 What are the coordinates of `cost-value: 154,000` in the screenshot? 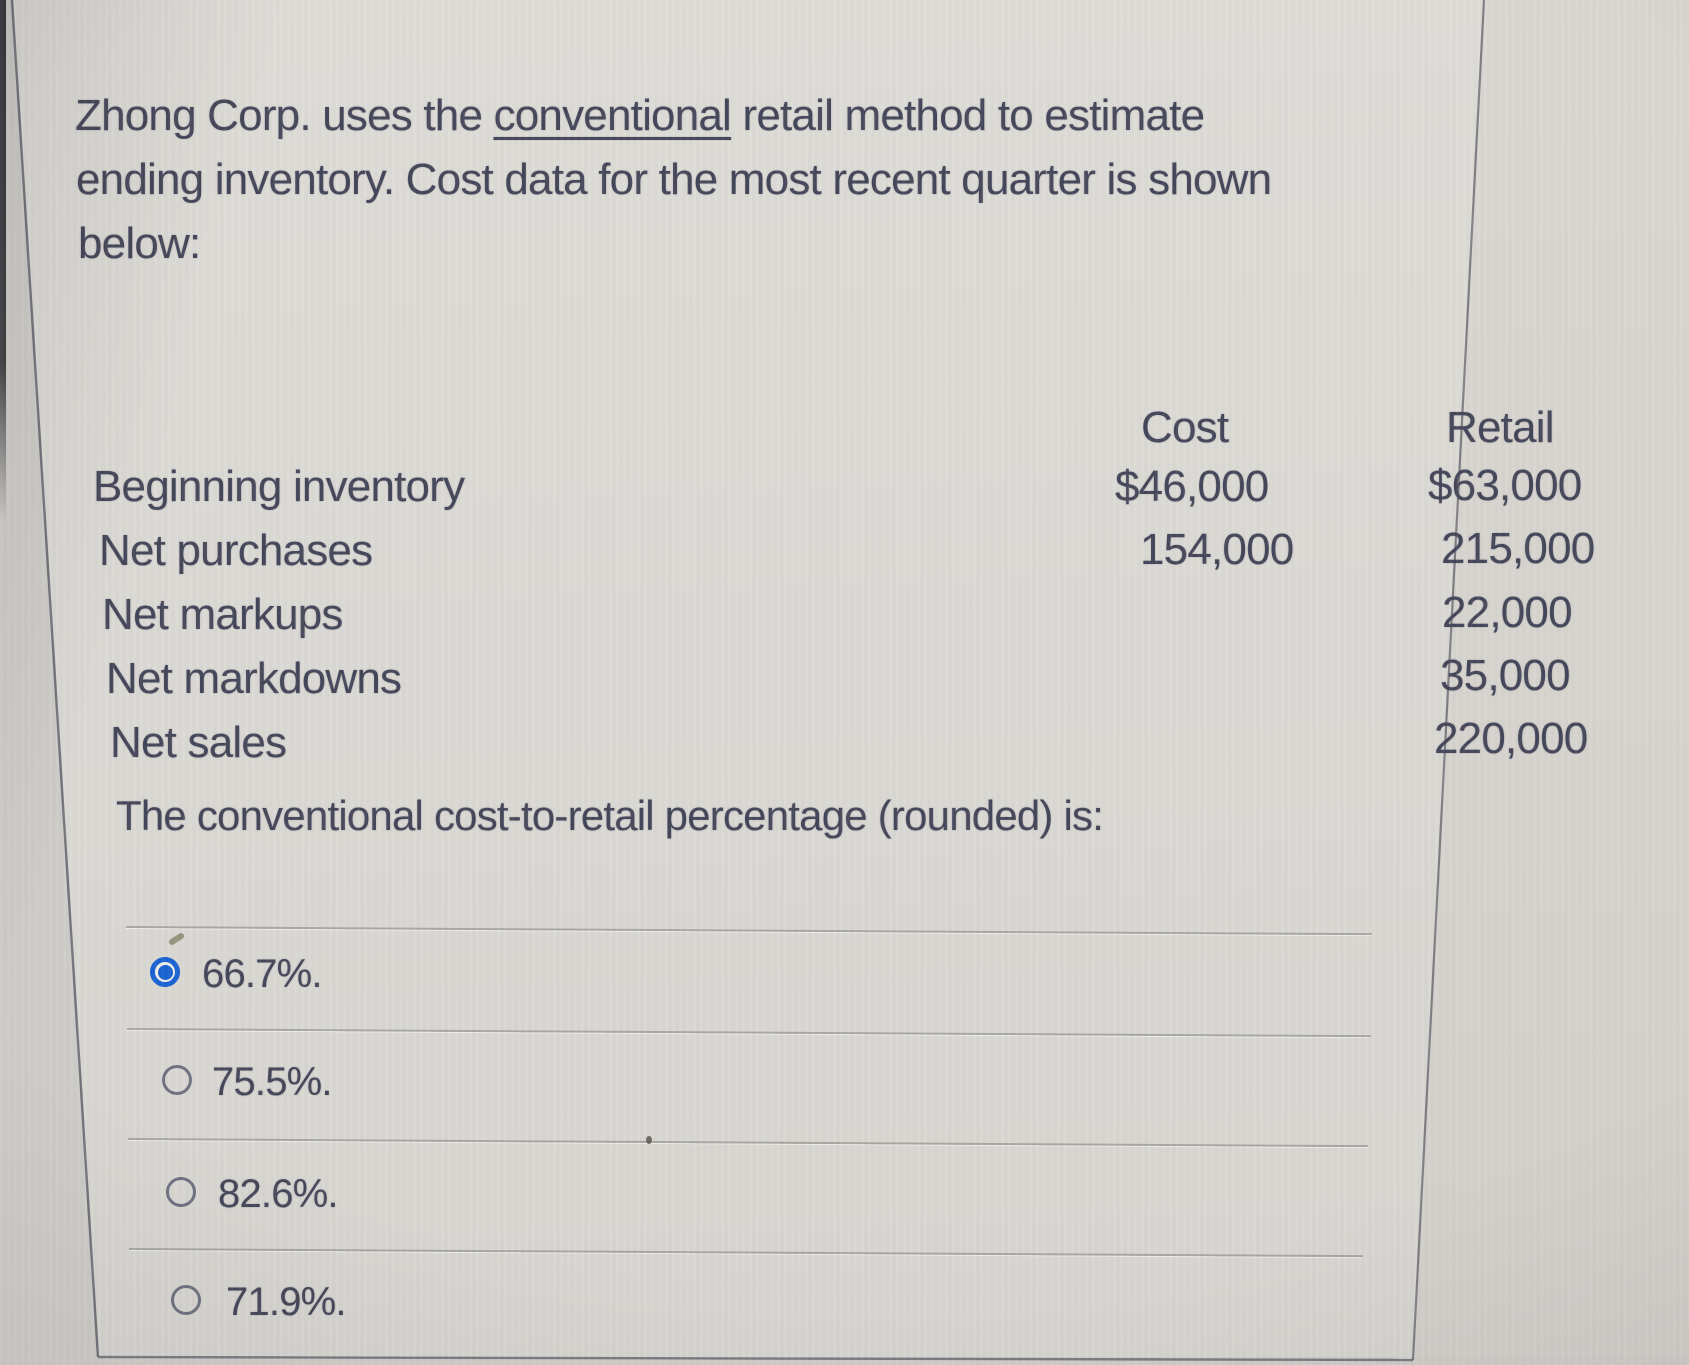 It's located at (1217, 549).